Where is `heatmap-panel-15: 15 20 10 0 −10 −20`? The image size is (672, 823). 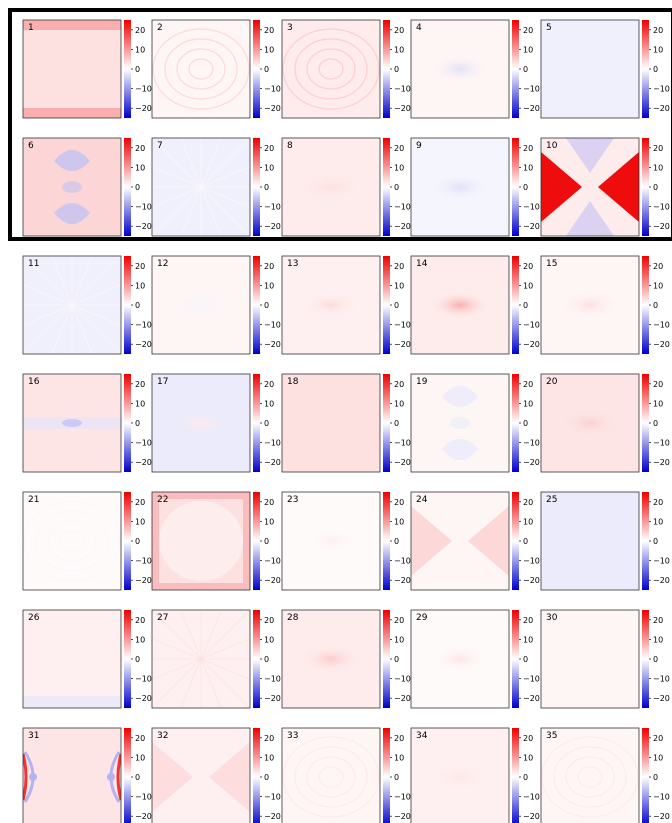 heatmap-panel-15: 15 20 10 0 −10 −20 is located at coordinates (605, 305).